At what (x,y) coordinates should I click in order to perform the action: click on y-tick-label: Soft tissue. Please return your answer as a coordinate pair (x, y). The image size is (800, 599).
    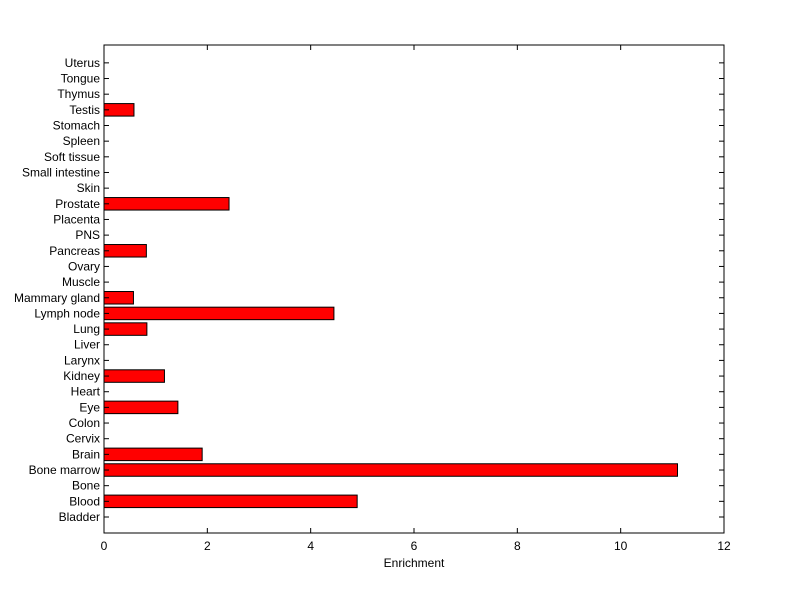
    Looking at the image, I should click on (72, 157).